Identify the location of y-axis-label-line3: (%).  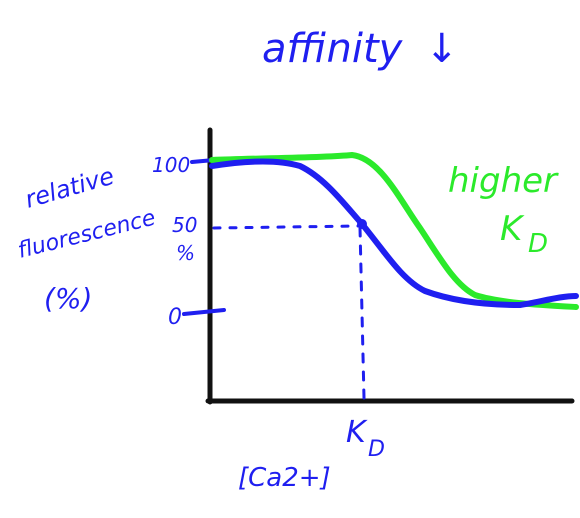
(68, 298).